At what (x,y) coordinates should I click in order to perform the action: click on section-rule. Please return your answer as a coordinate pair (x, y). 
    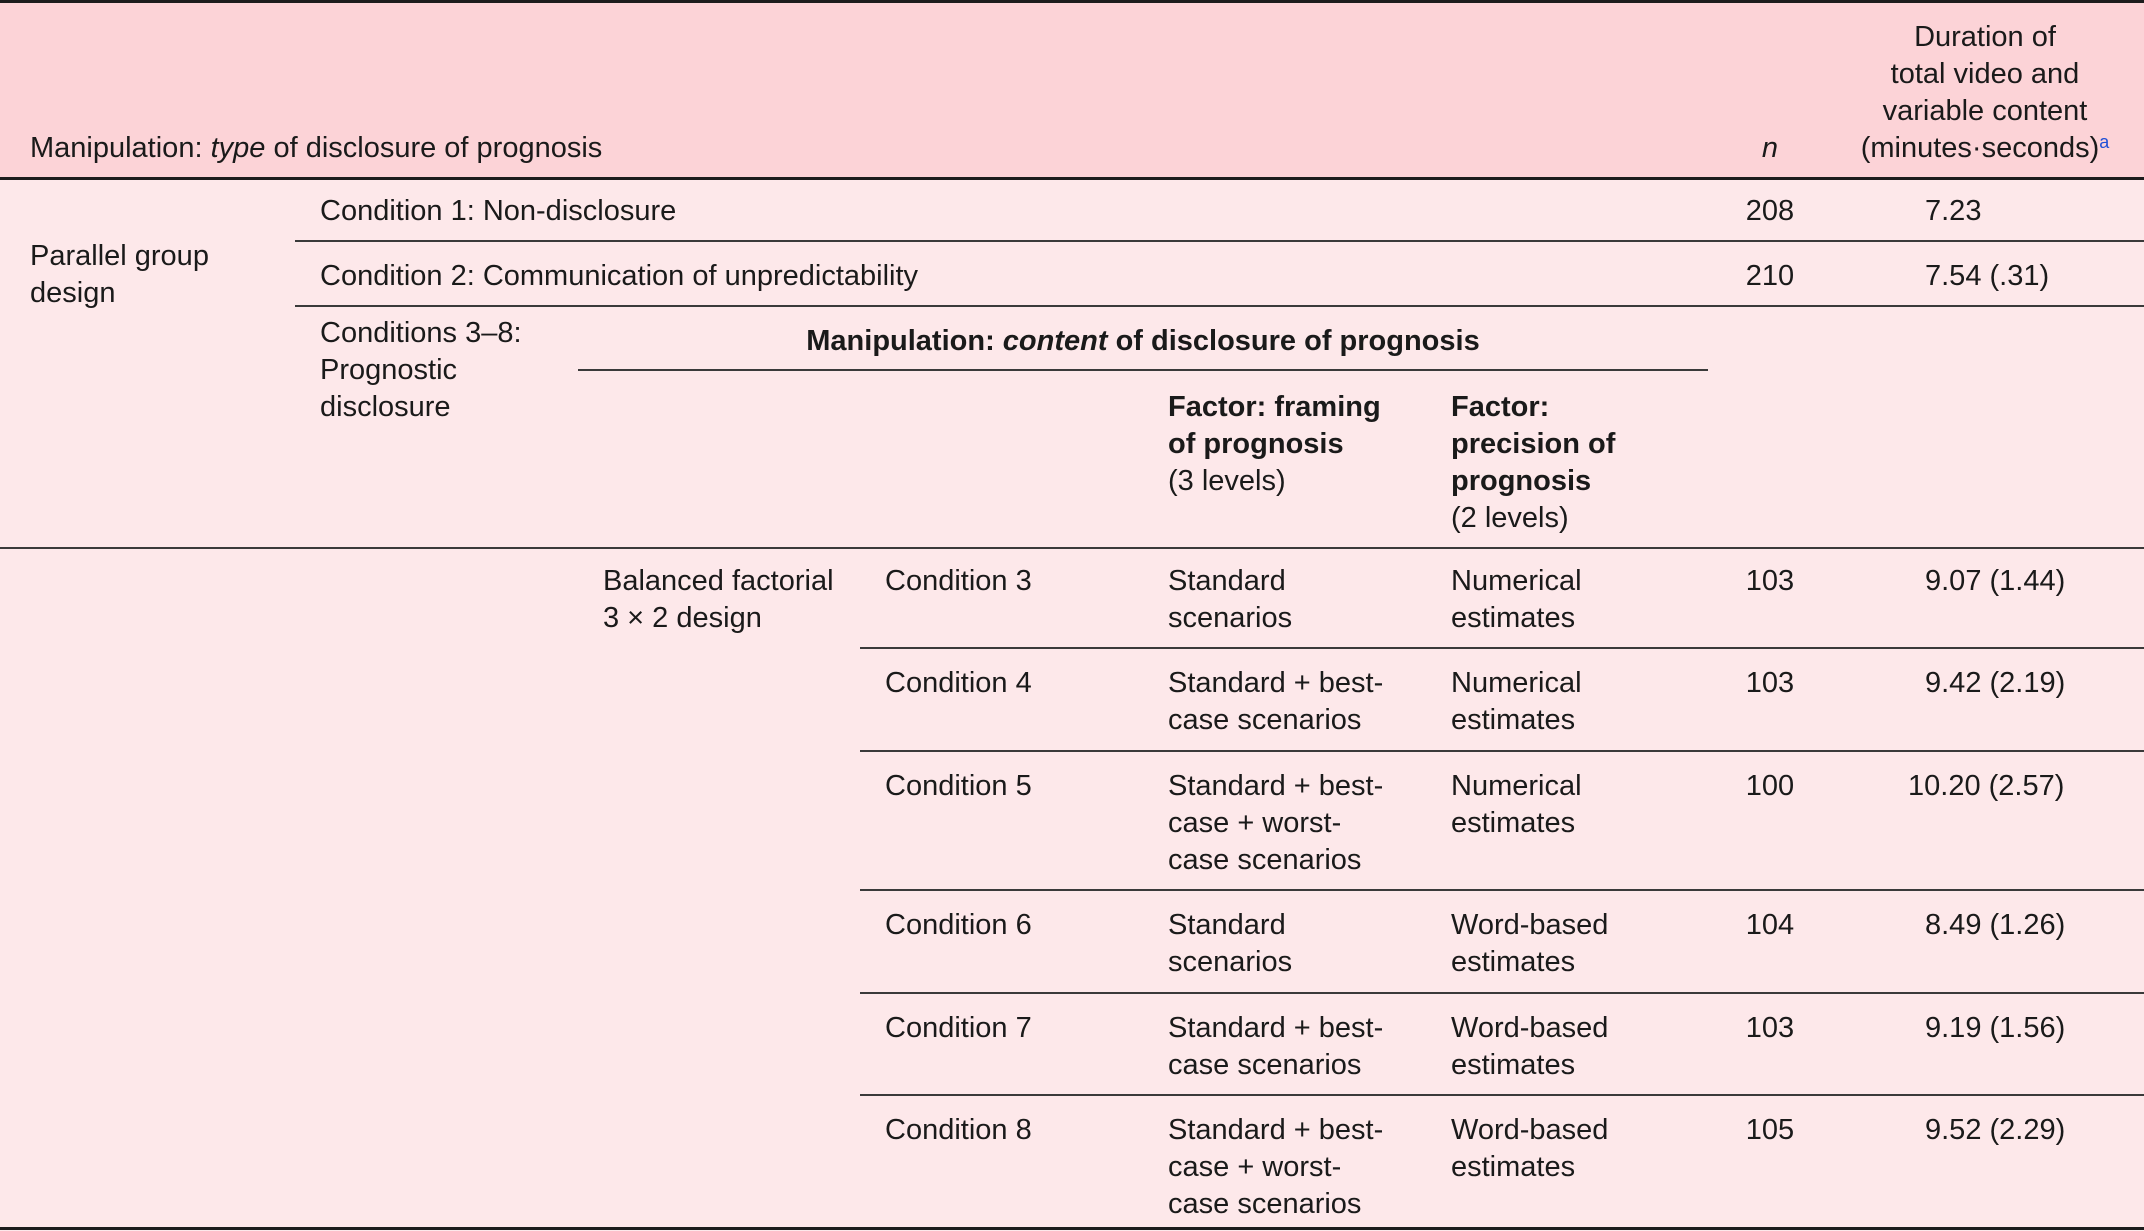
    Looking at the image, I should click on (1072, 548).